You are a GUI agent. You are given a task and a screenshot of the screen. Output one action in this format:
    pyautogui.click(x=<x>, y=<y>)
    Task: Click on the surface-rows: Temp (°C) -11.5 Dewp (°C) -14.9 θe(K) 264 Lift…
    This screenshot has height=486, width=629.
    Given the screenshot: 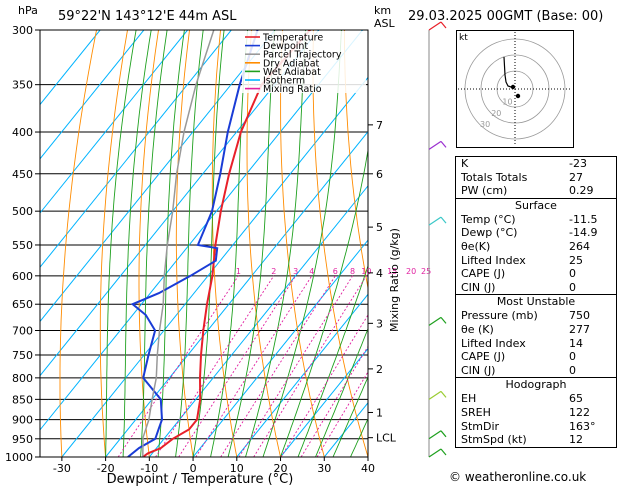 What is the action you would take?
    pyautogui.click(x=536, y=254)
    